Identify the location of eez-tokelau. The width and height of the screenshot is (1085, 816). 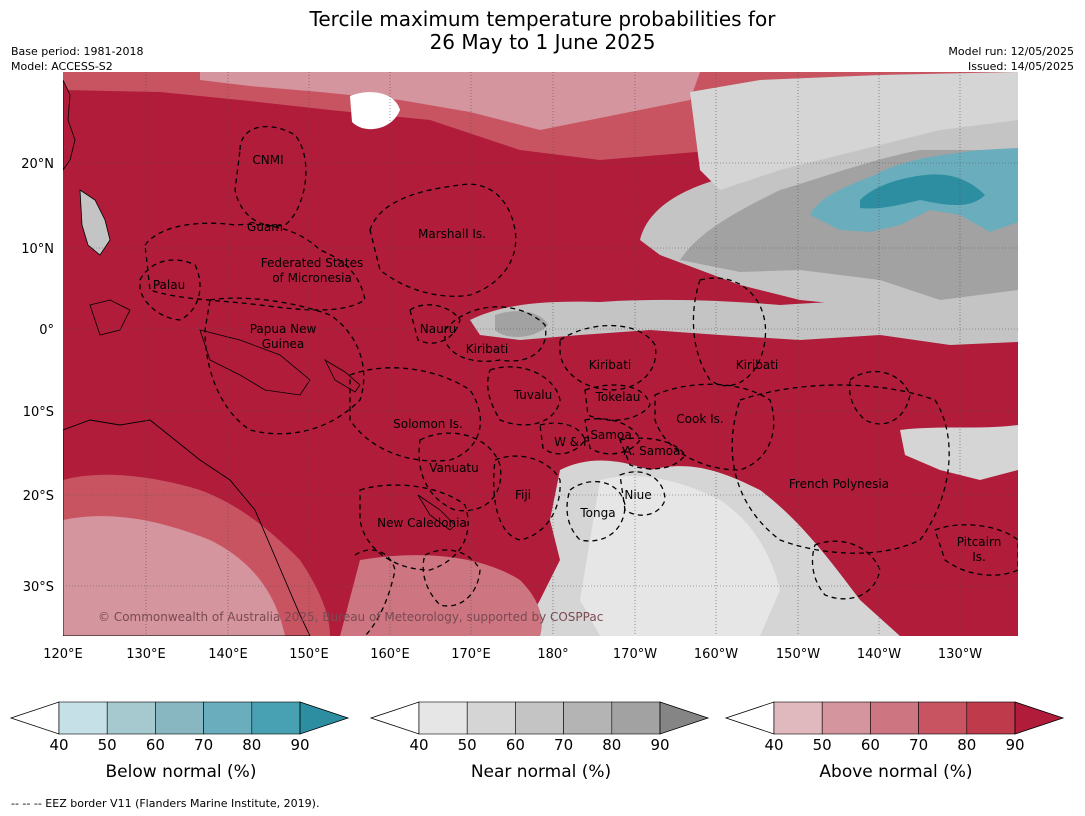
(617, 402).